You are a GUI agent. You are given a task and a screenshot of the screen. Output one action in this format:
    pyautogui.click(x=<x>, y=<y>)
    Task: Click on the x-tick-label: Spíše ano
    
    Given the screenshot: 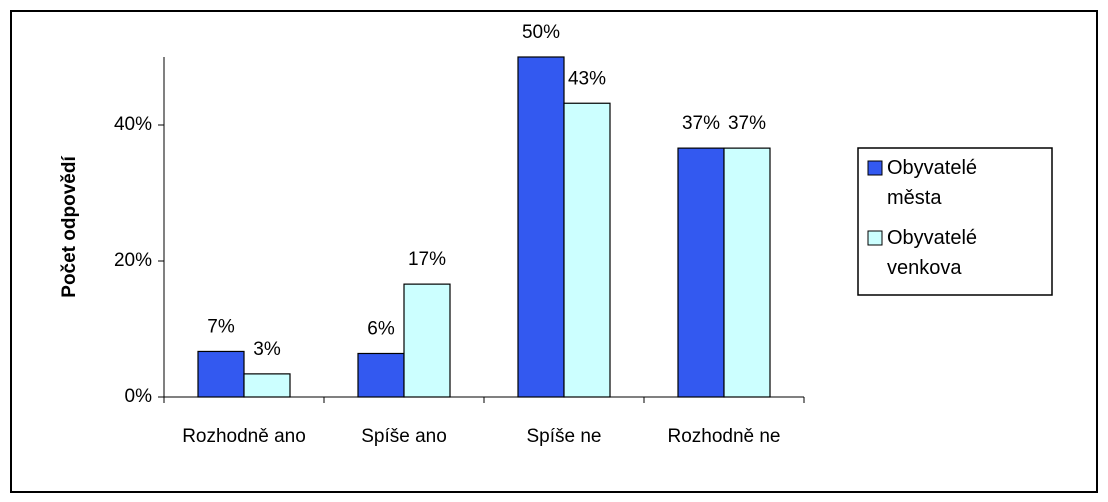 What is the action you would take?
    pyautogui.click(x=404, y=436)
    